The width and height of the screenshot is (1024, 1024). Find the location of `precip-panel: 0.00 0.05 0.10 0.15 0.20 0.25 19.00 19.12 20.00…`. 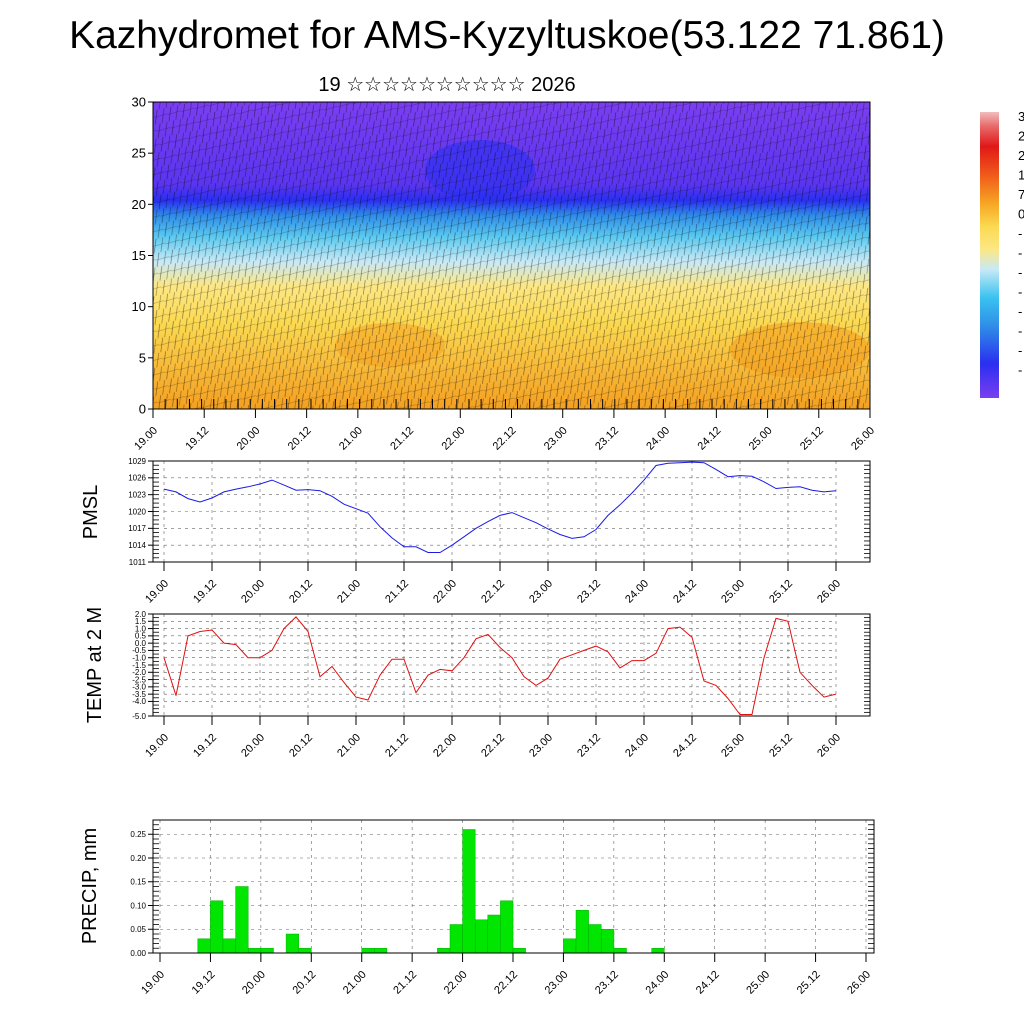

precip-panel: 0.00 0.05 0.10 0.15 0.20 0.25 19.00 19.12 20.00… is located at coordinates (477, 908).